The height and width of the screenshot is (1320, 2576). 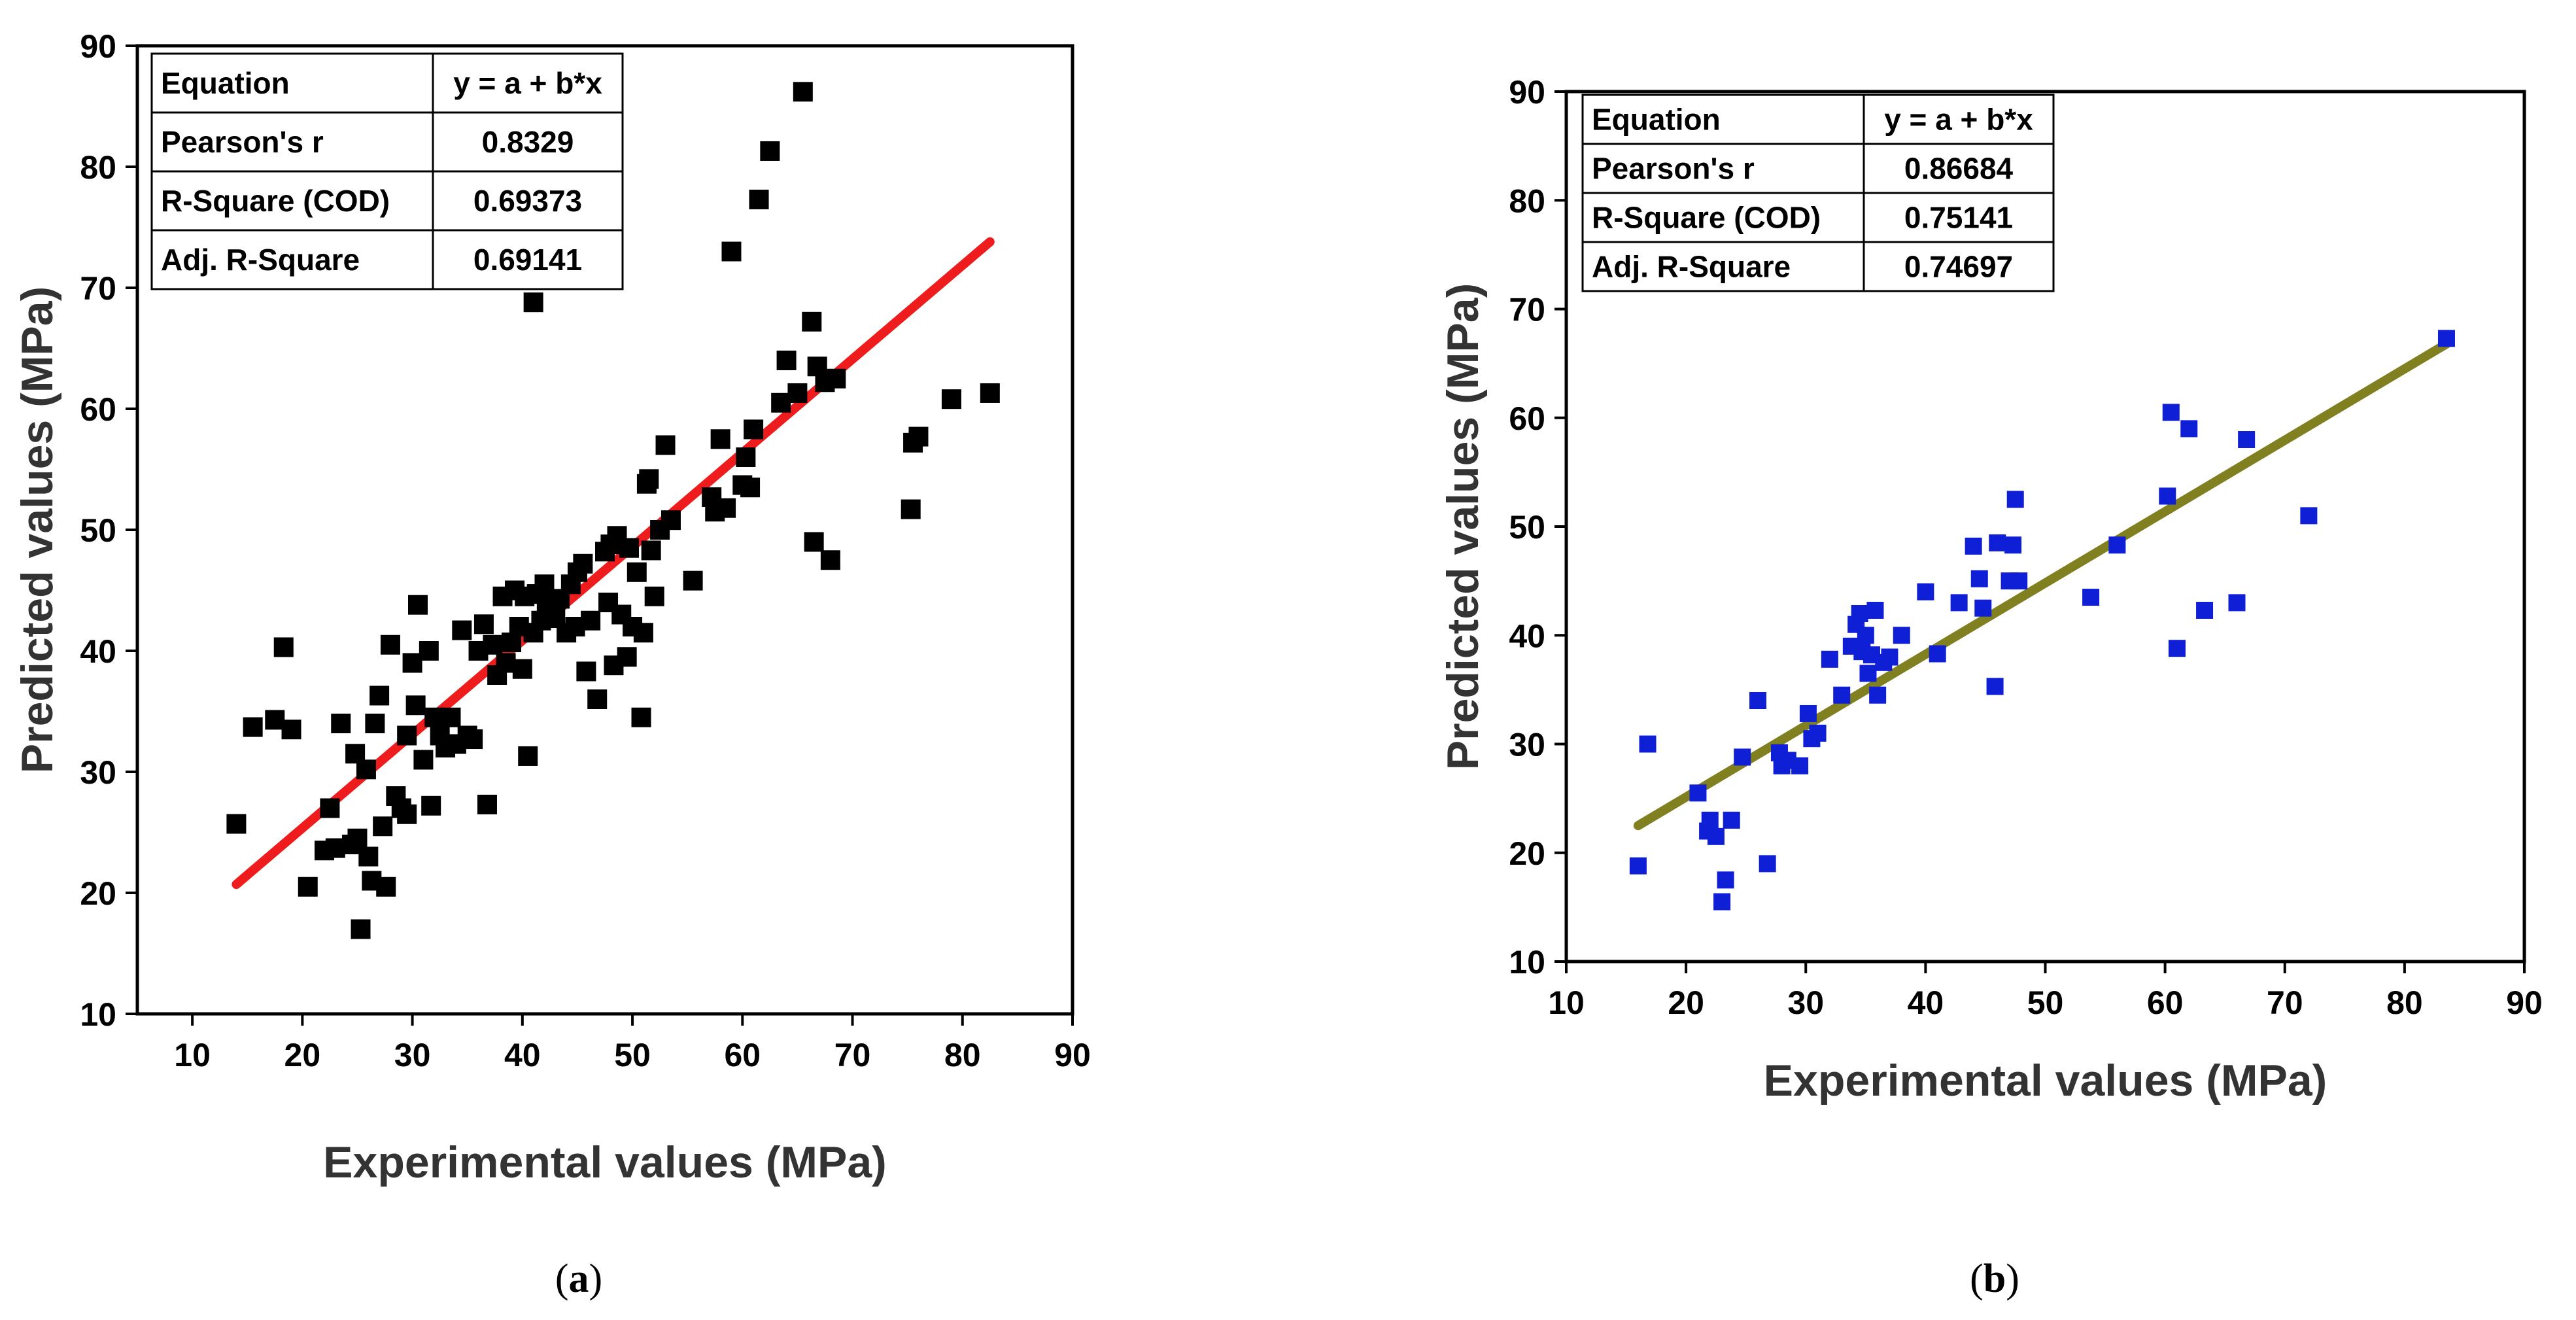 What do you see at coordinates (963, 1055) in the screenshot?
I see `chart-a-x-tick-label: 80` at bounding box center [963, 1055].